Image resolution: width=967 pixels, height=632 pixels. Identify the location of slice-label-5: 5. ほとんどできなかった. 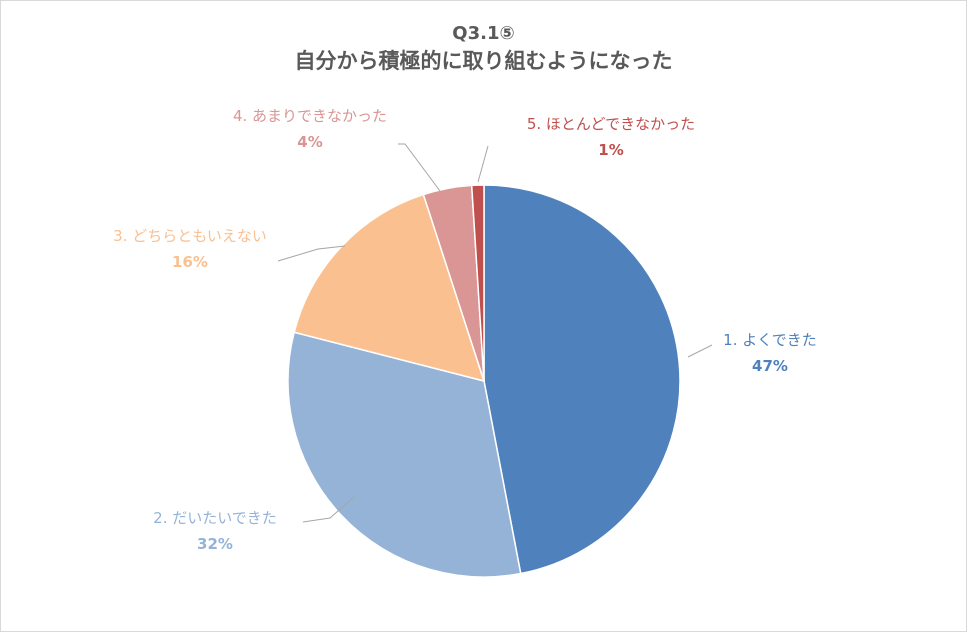
(611, 124).